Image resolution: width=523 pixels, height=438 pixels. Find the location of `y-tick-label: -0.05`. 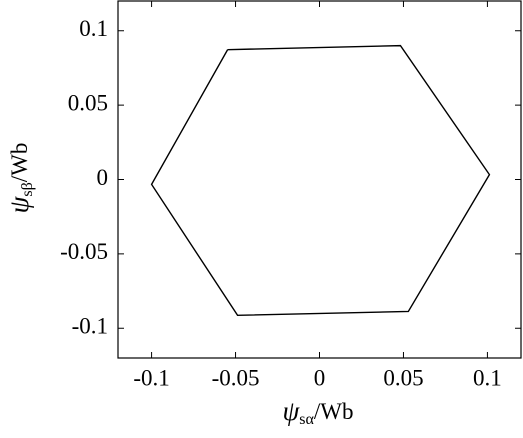

y-tick-label: -0.05 is located at coordinates (84, 251).